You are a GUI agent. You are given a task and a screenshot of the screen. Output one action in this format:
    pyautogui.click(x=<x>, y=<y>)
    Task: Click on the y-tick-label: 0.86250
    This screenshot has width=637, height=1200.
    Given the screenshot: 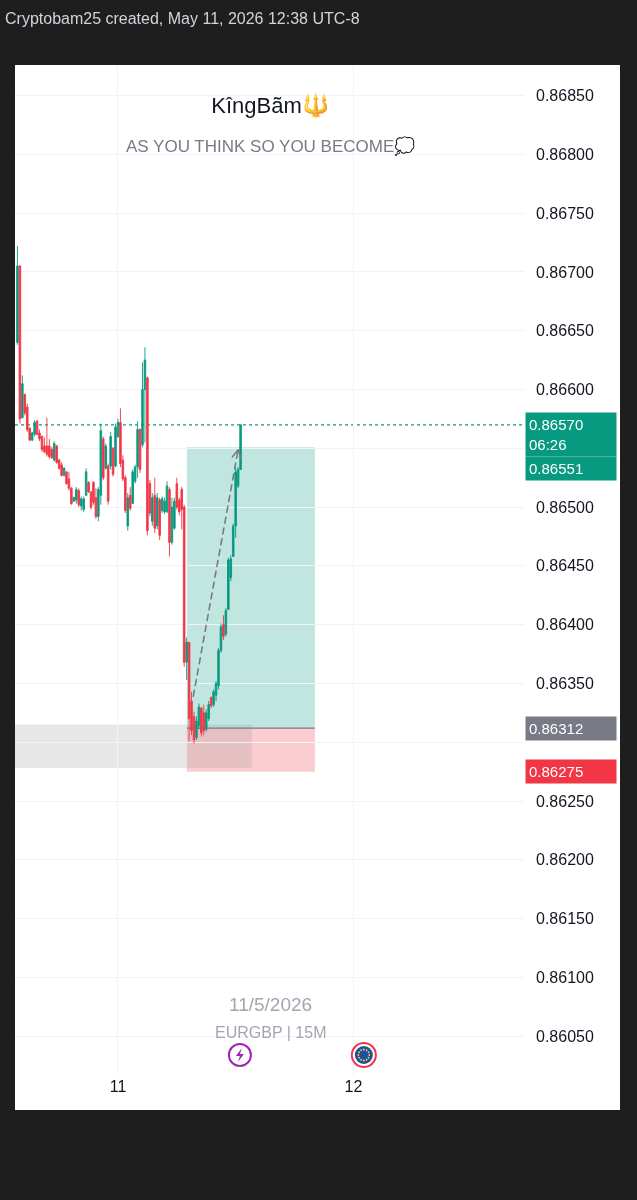 What is the action you would take?
    pyautogui.click(x=565, y=801)
    